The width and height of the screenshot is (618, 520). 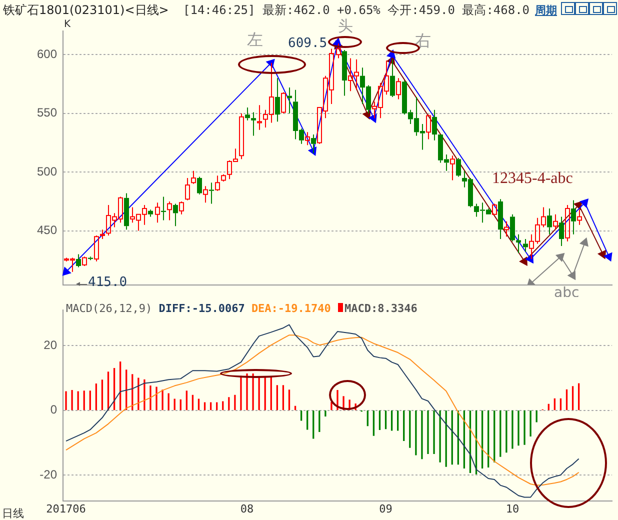 What do you see at coordinates (67, 24) in the screenshot?
I see `text: K` at bounding box center [67, 24].